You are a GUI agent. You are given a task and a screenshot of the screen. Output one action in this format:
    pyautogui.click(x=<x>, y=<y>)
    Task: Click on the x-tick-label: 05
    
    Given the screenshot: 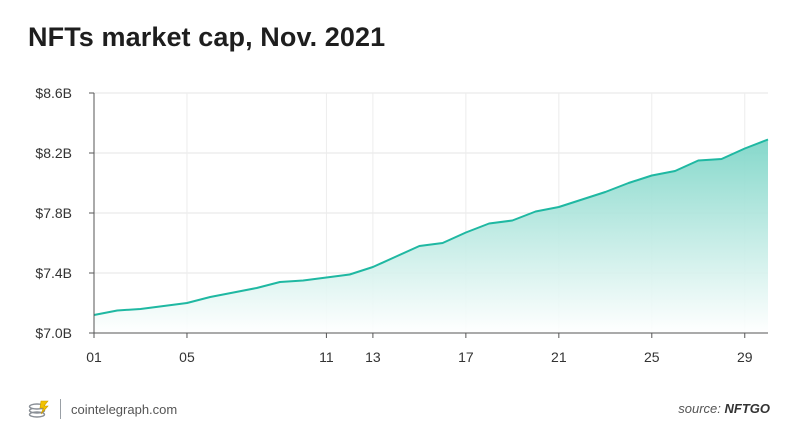 What is the action you would take?
    pyautogui.click(x=187, y=357)
    